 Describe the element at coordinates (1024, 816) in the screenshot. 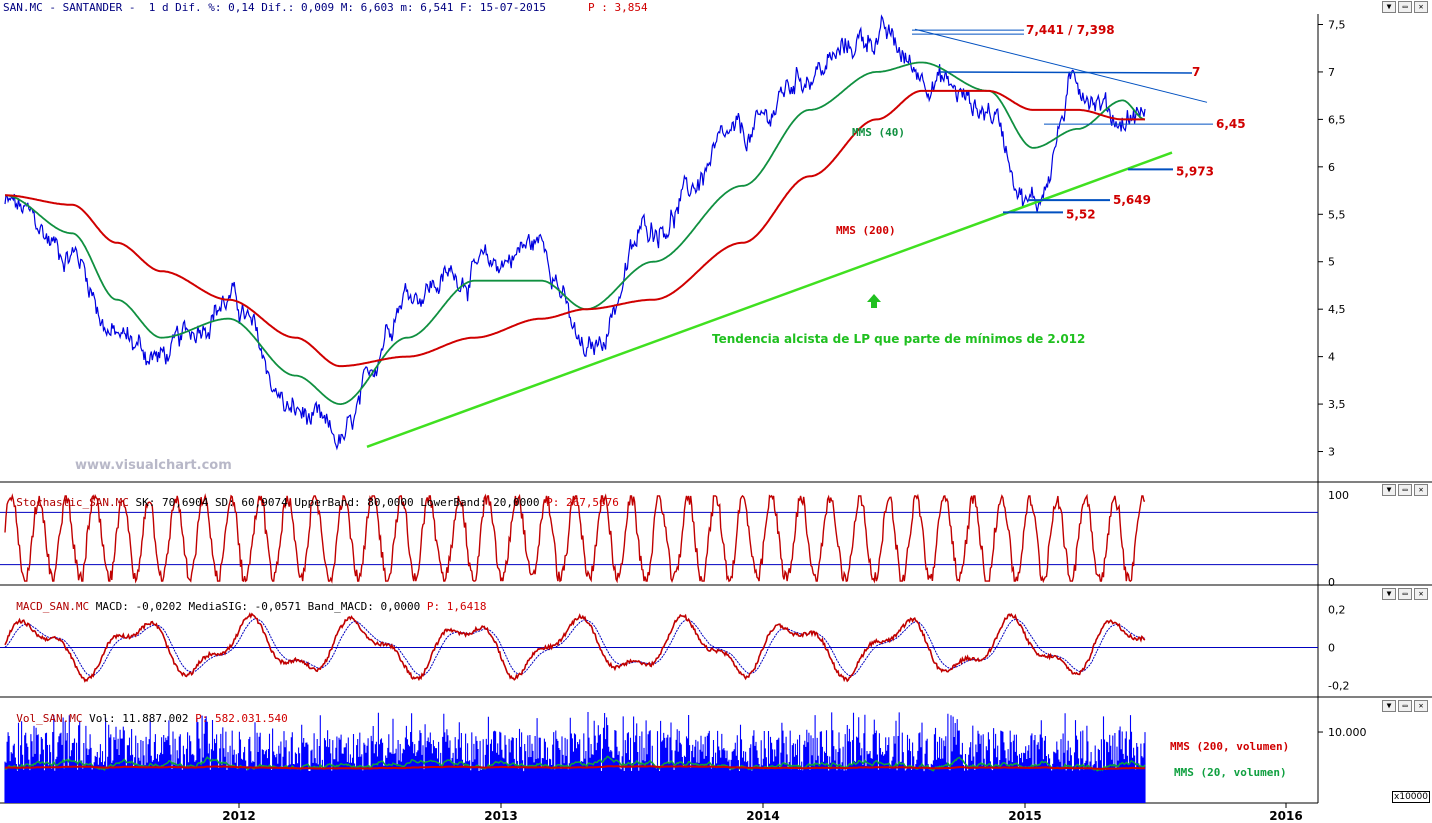

I see `x-tick-label: 2015` at that location.